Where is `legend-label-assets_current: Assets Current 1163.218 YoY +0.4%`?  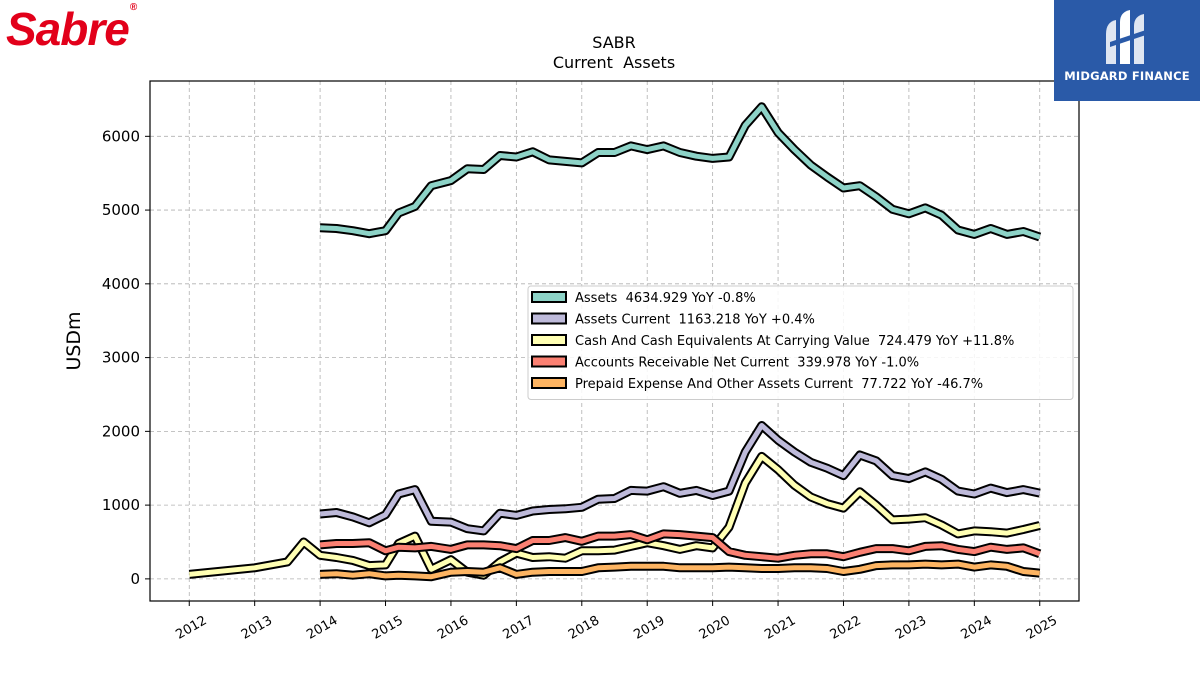 legend-label-assets_current: Assets Current 1163.218 YoY +0.4% is located at coordinates (695, 320).